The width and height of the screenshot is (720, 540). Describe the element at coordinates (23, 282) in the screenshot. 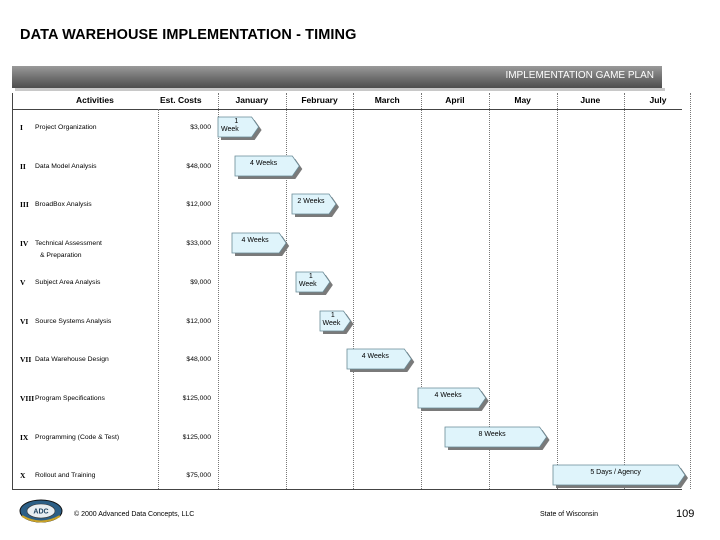

I see `phase-number: V` at that location.